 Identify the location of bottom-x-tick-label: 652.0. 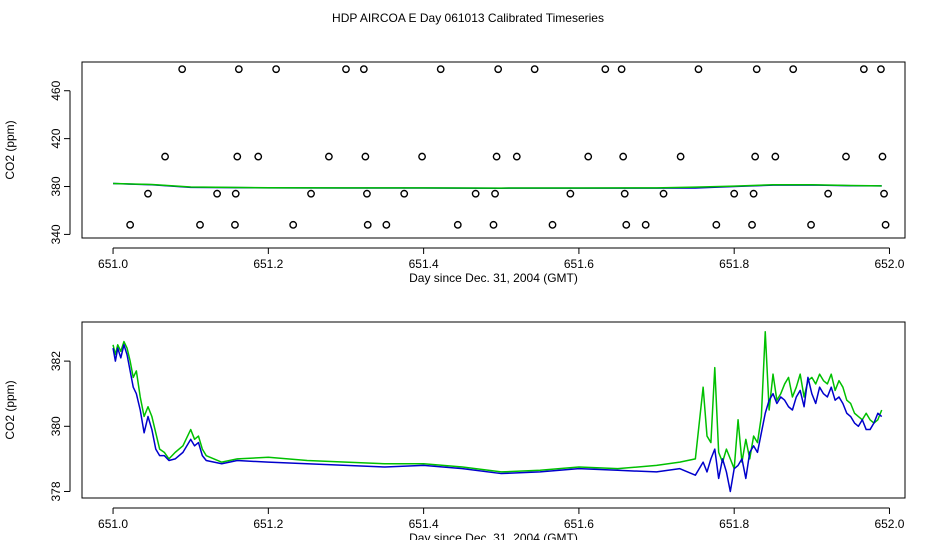
(889, 524).